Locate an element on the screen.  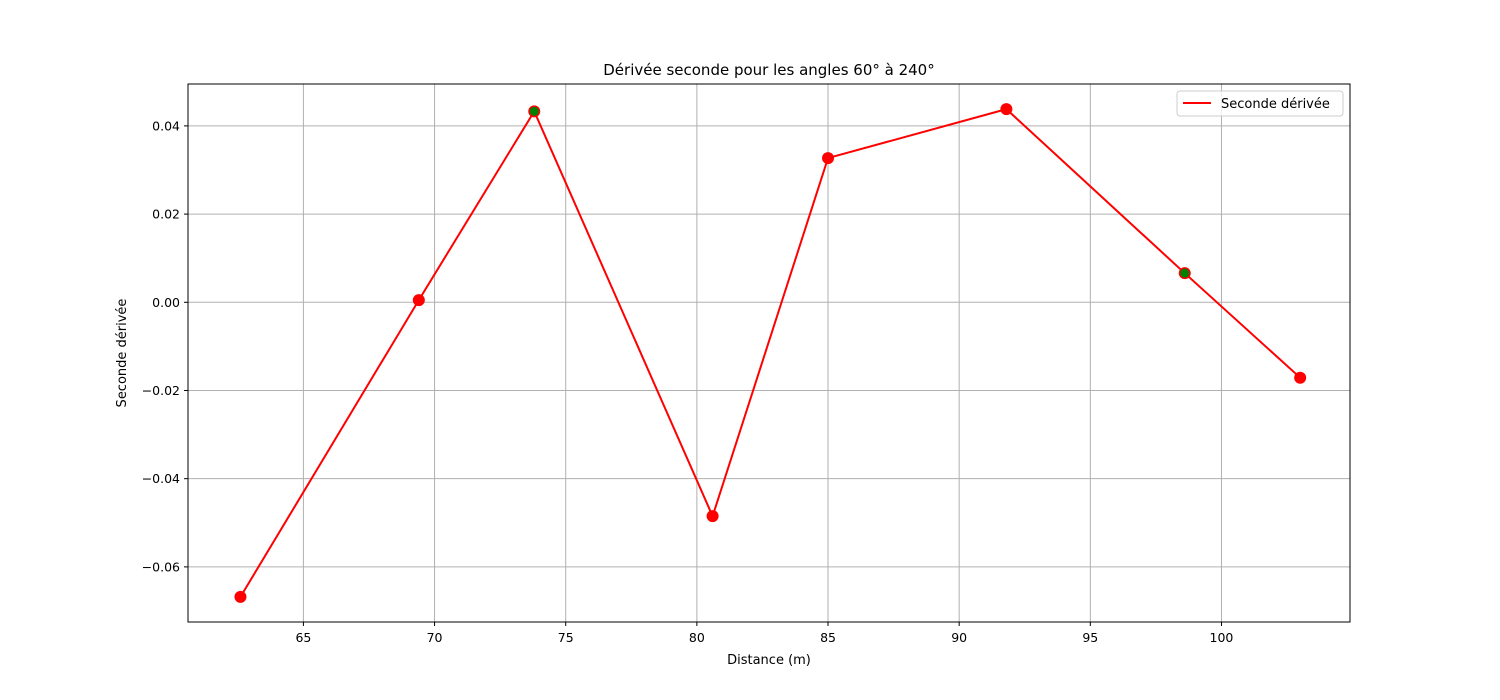
x-tick-label: 80 is located at coordinates (697, 637).